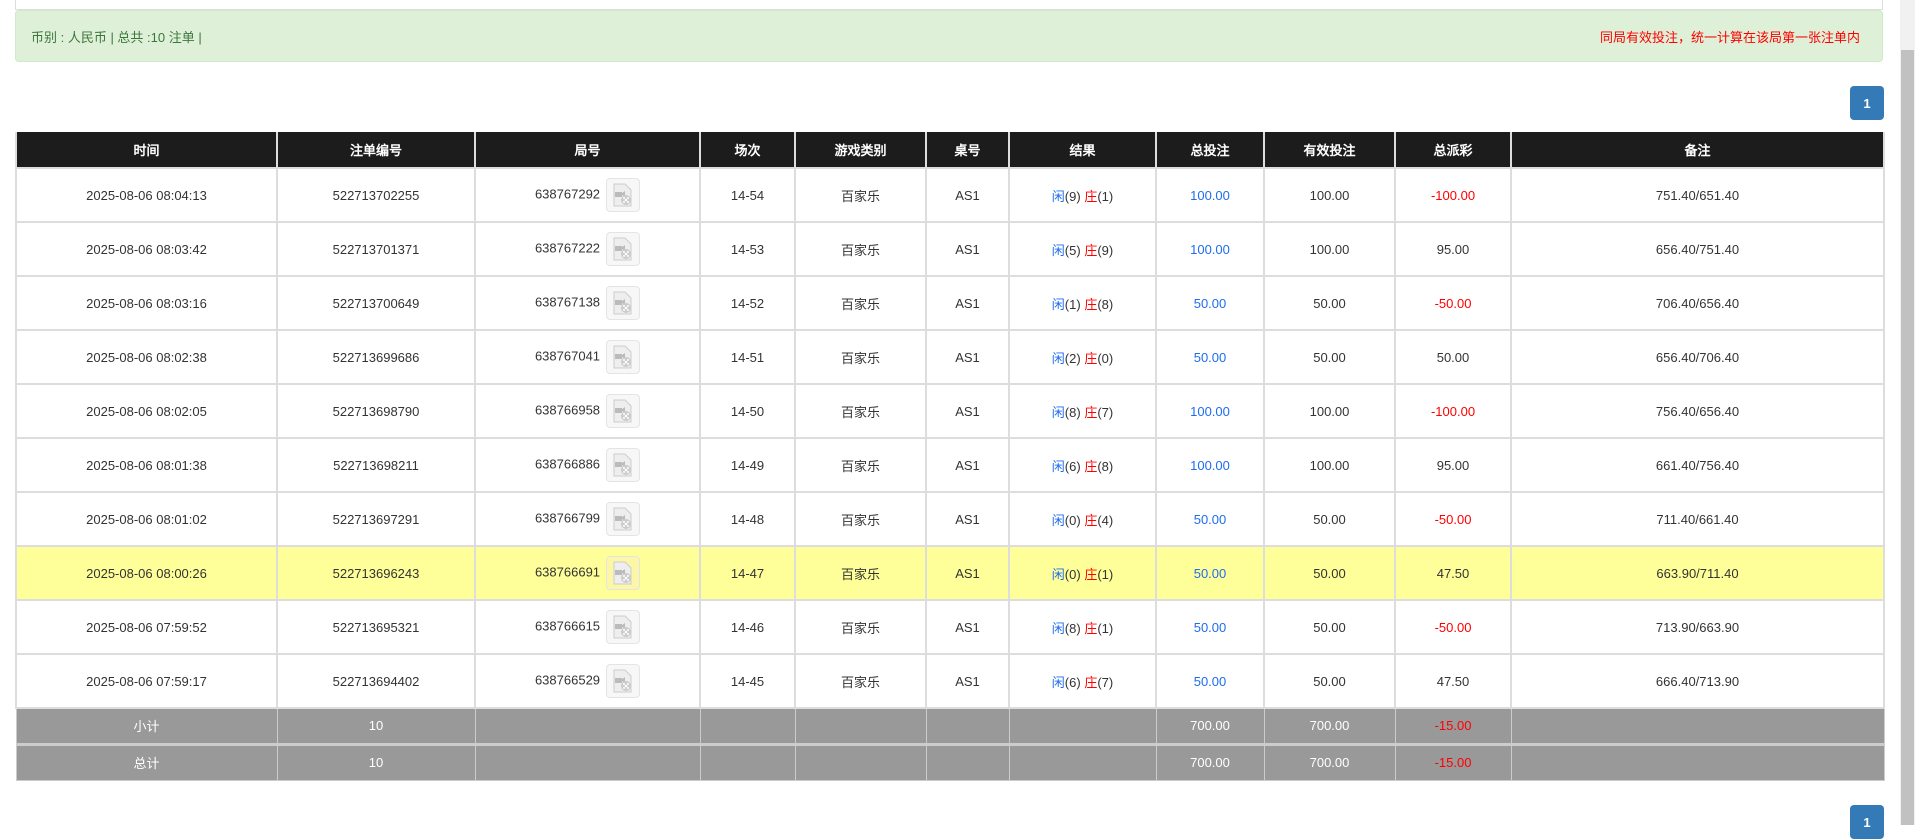  I want to click on cell-remark: 656.40/706.40, so click(1697, 357).